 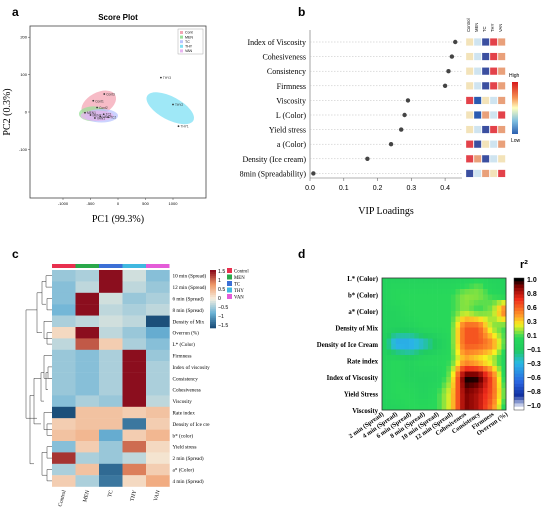 I want to click on colorbar-tick-label: −0.6, so click(x=534, y=378).